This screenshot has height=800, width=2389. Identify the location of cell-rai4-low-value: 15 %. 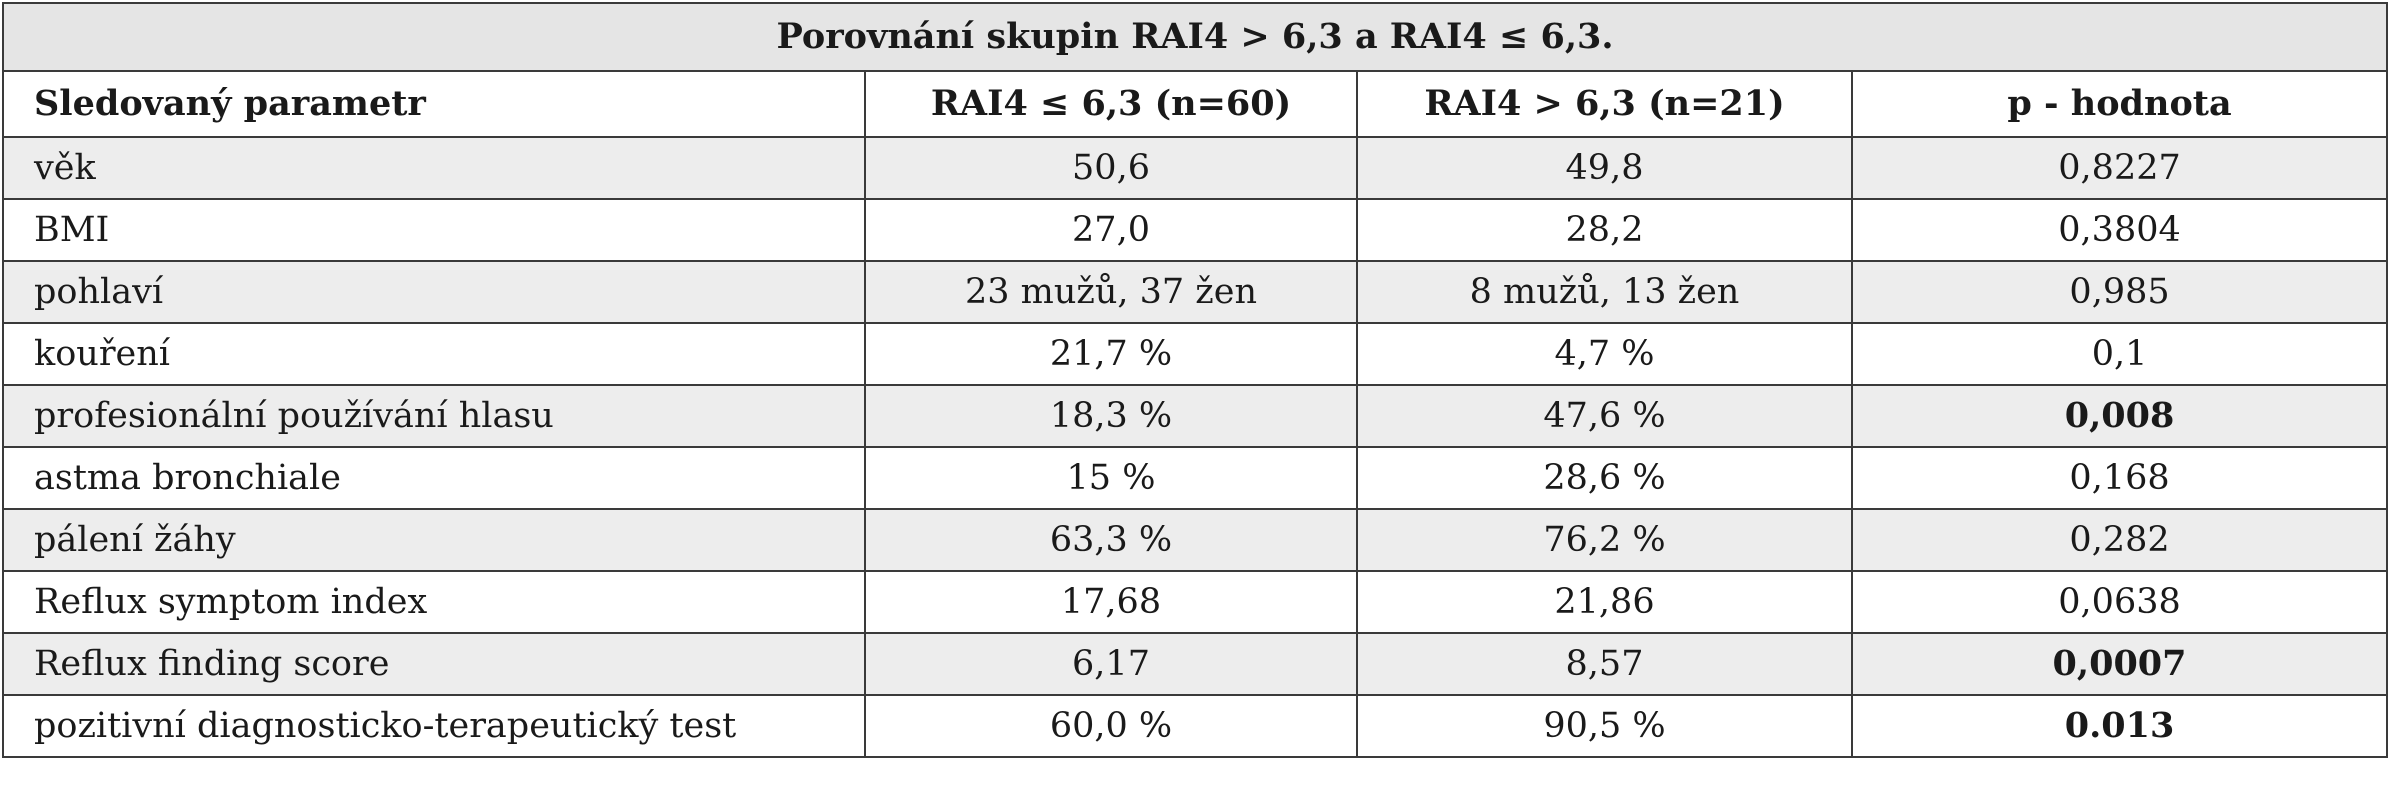
(1111, 478).